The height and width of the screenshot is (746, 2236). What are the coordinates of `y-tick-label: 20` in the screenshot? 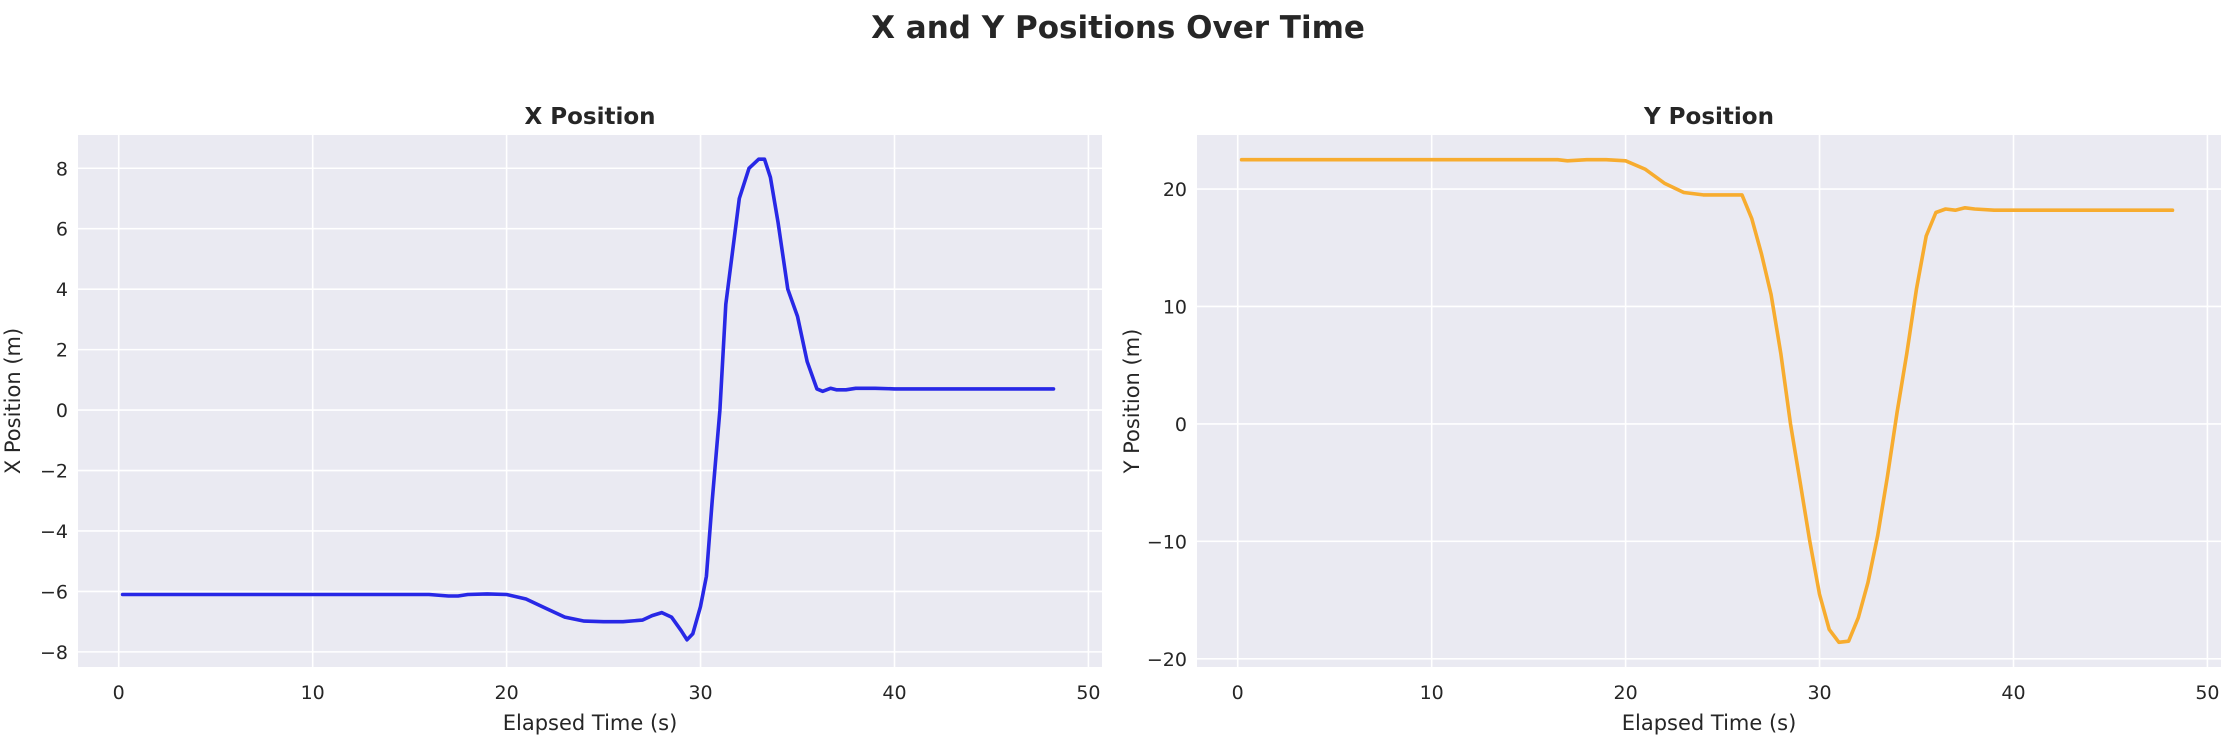 It's located at (1175, 190).